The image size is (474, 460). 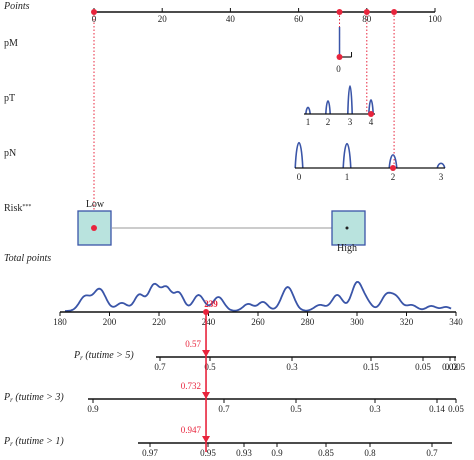 What do you see at coordinates (308, 322) in the screenshot?
I see `total-points-tick-label: 280` at bounding box center [308, 322].